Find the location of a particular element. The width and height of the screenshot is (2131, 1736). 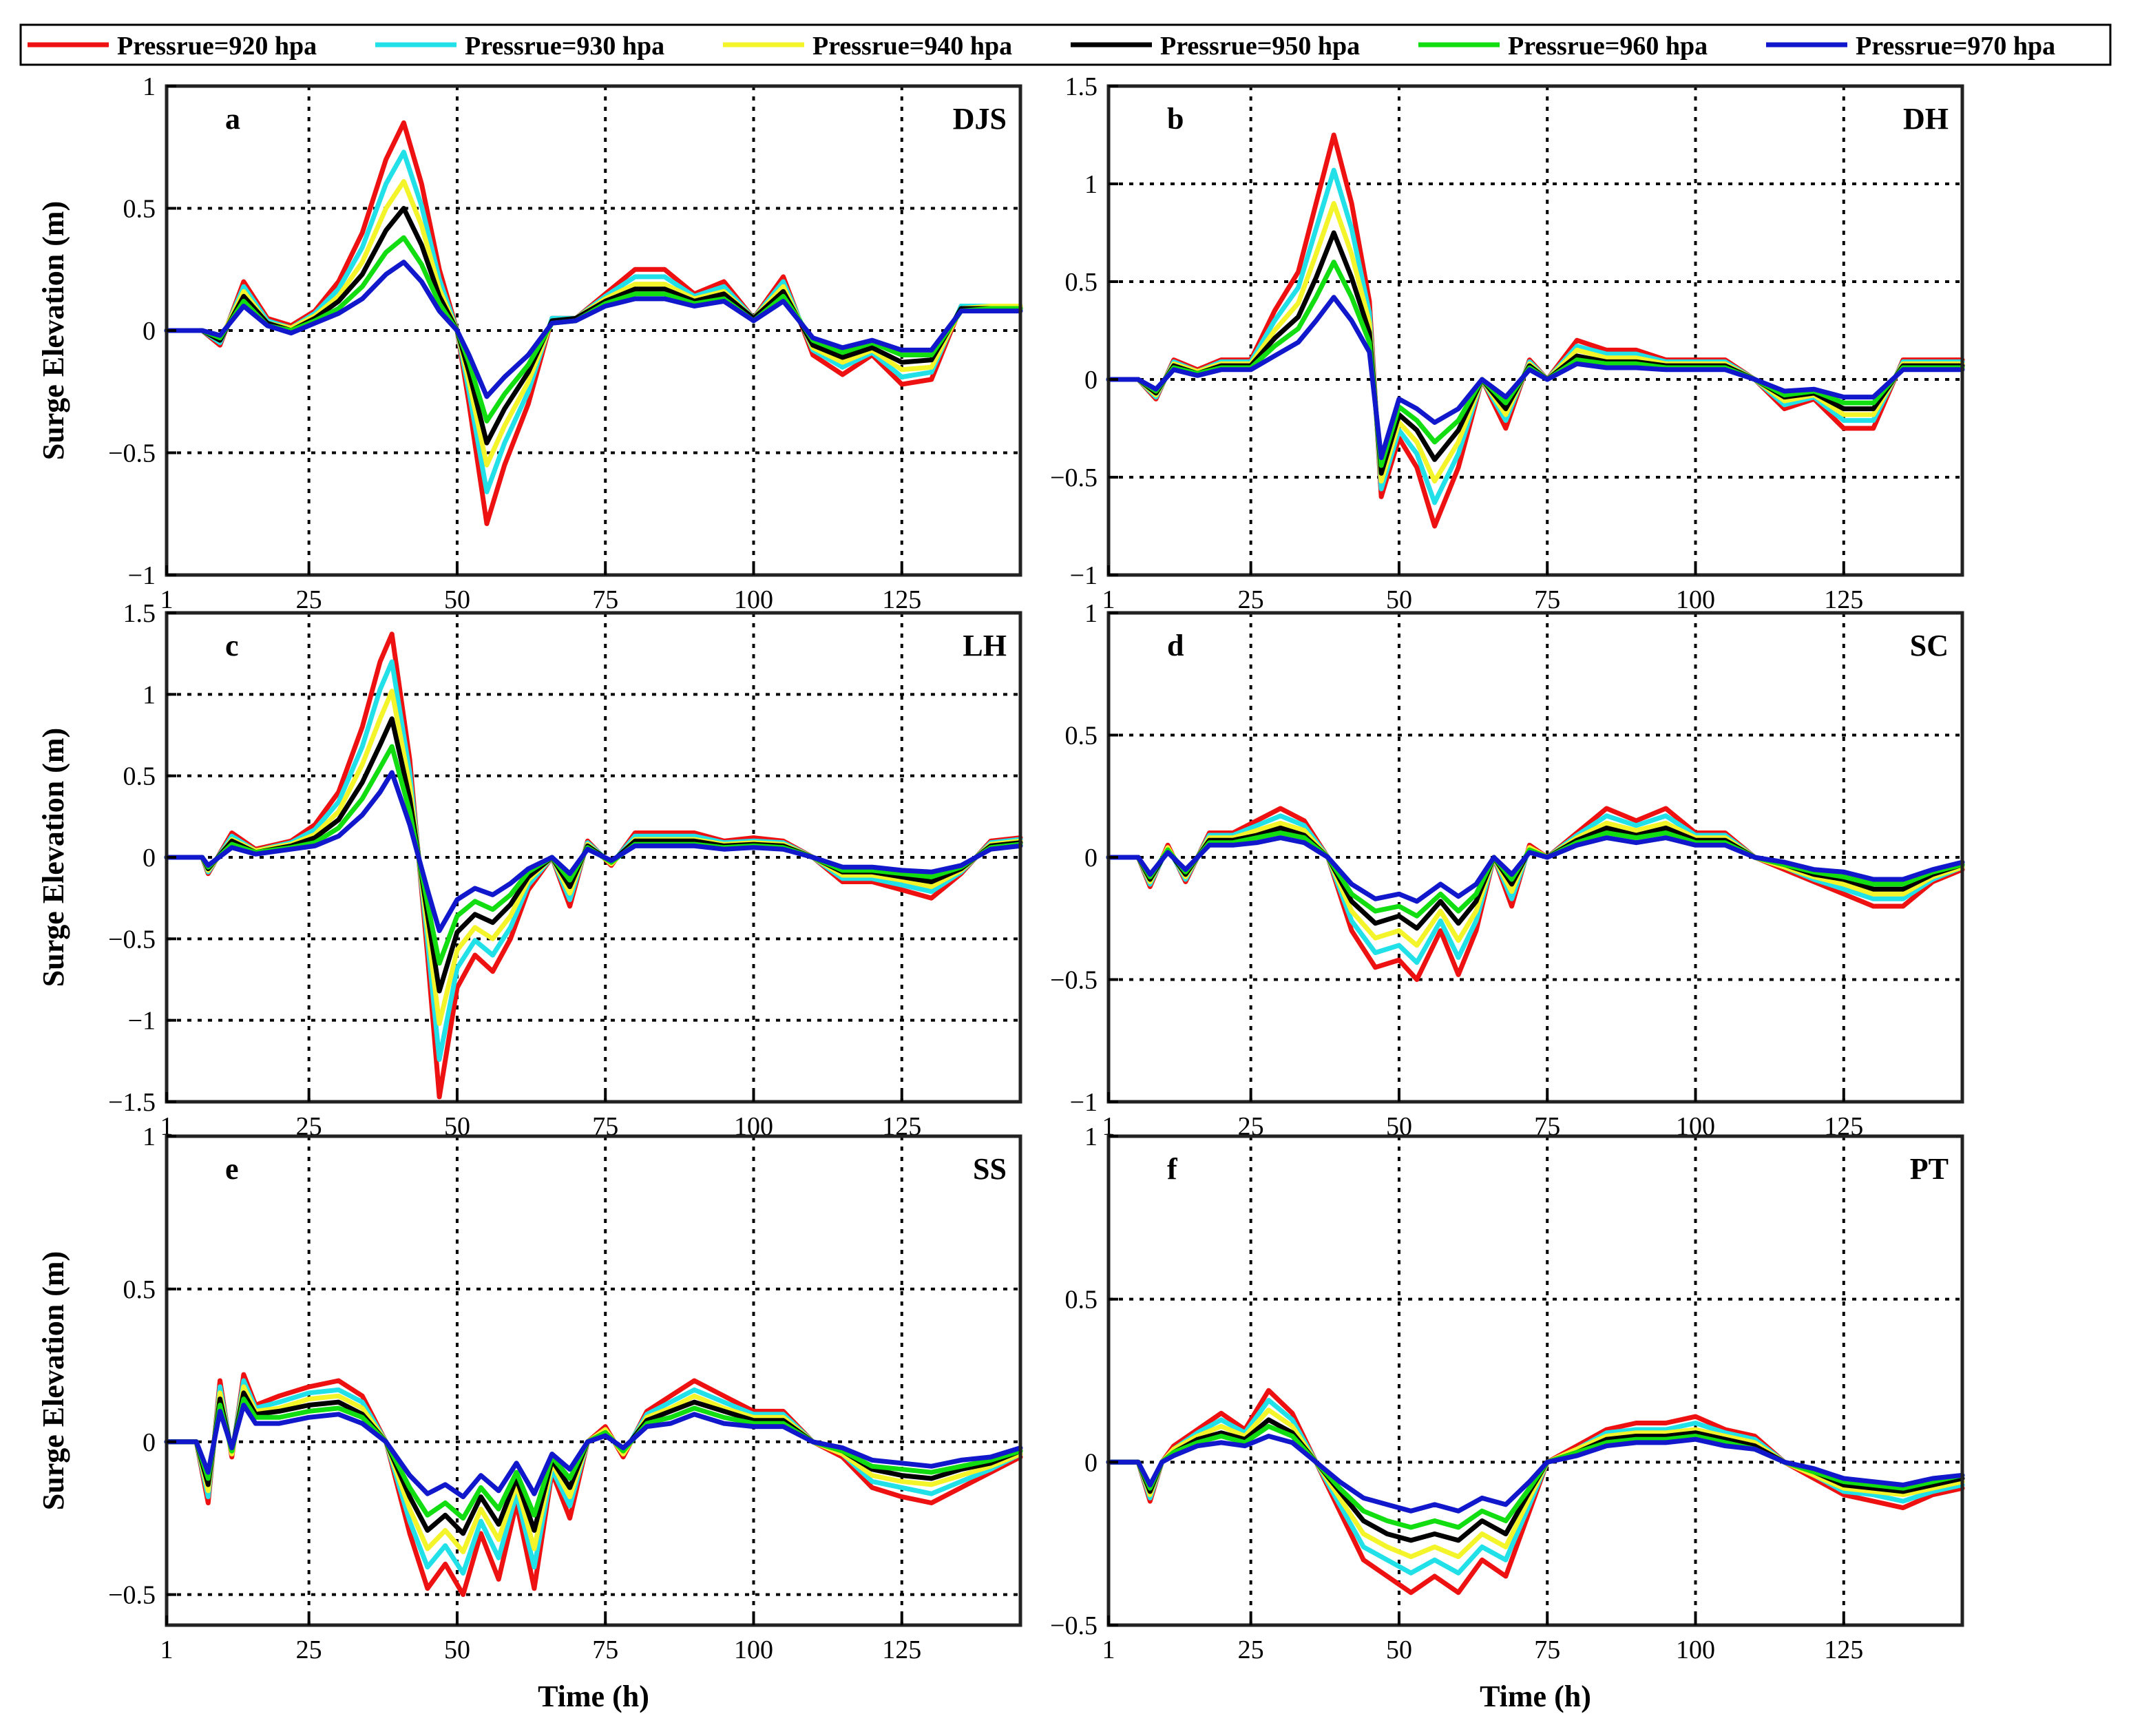

legend-label: Pressrue=970 hpa is located at coordinates (1955, 46).